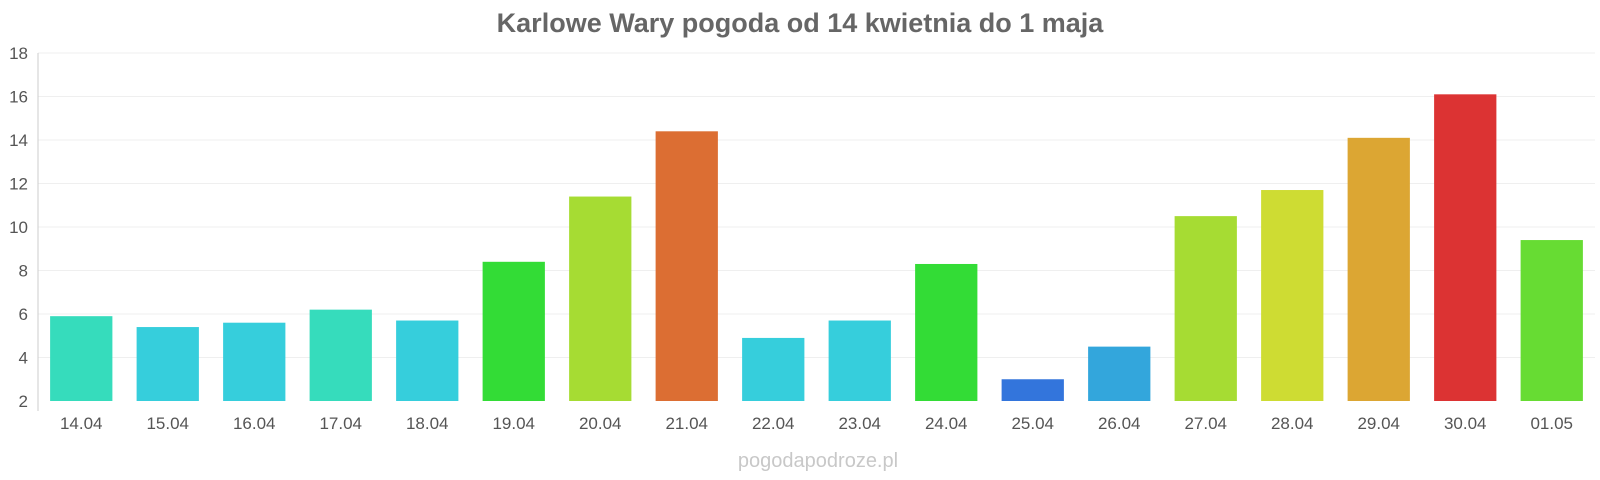 Image resolution: width=1600 pixels, height=480 pixels. I want to click on x-tick-label: 29.04, so click(1378, 423).